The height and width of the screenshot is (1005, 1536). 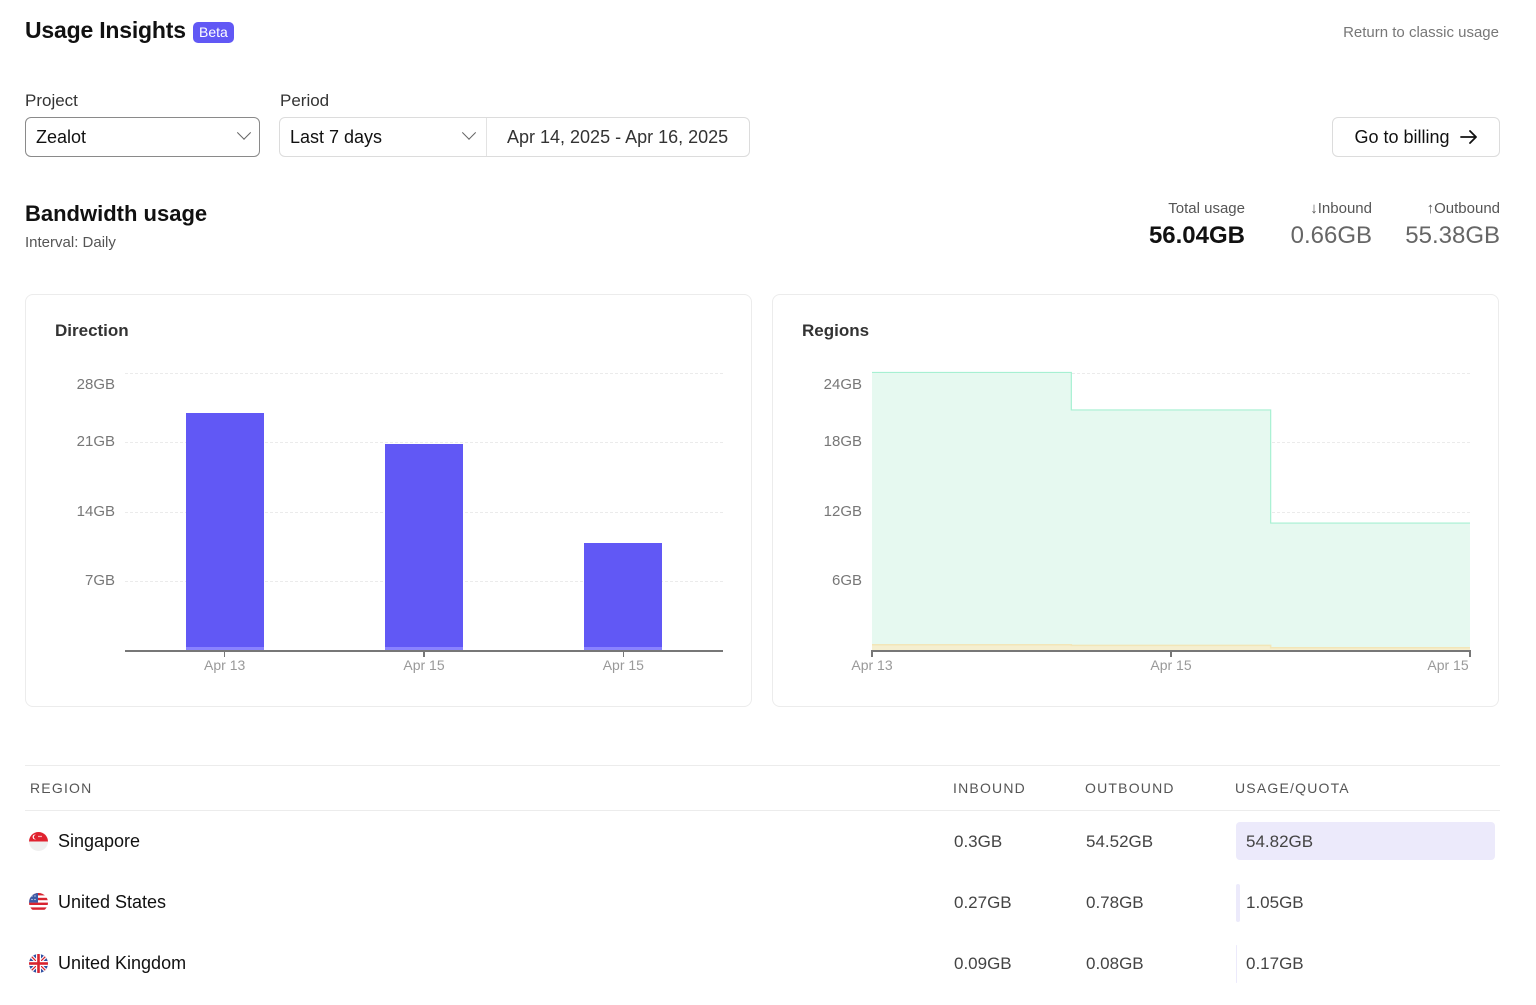 What do you see at coordinates (1275, 902) in the screenshot?
I see `usage-cell: 1.05GB` at bounding box center [1275, 902].